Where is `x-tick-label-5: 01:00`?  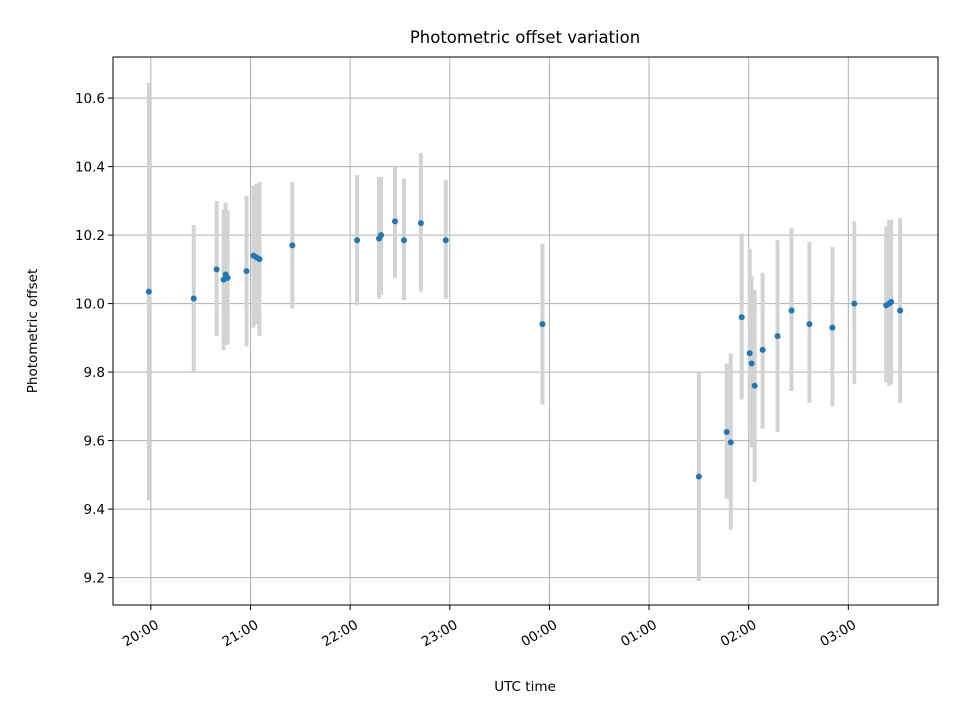
x-tick-label-5: 01:00 is located at coordinates (639, 633).